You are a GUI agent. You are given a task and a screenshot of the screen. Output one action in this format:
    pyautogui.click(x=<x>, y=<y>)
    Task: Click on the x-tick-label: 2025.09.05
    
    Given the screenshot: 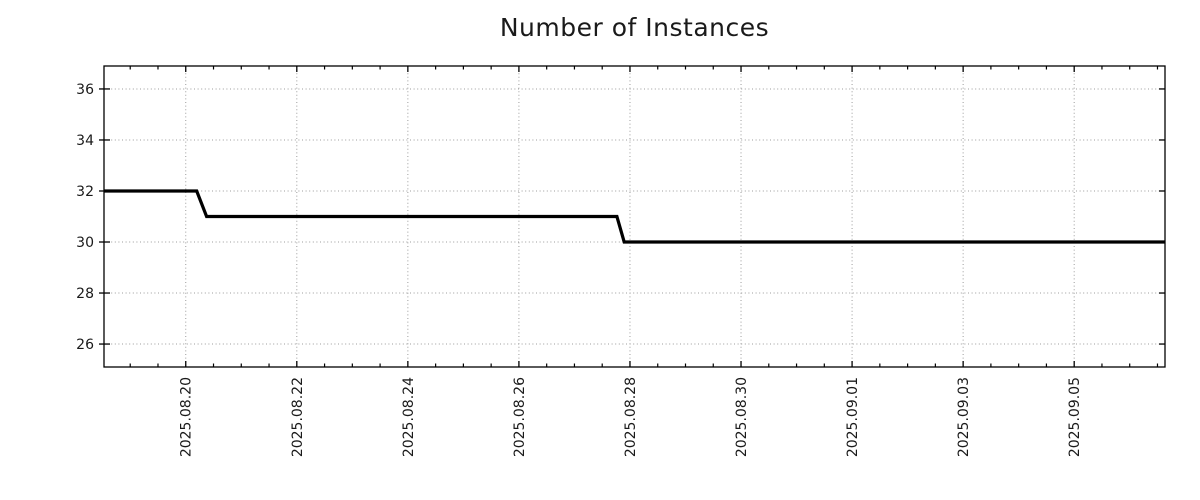 What is the action you would take?
    pyautogui.click(x=1075, y=417)
    